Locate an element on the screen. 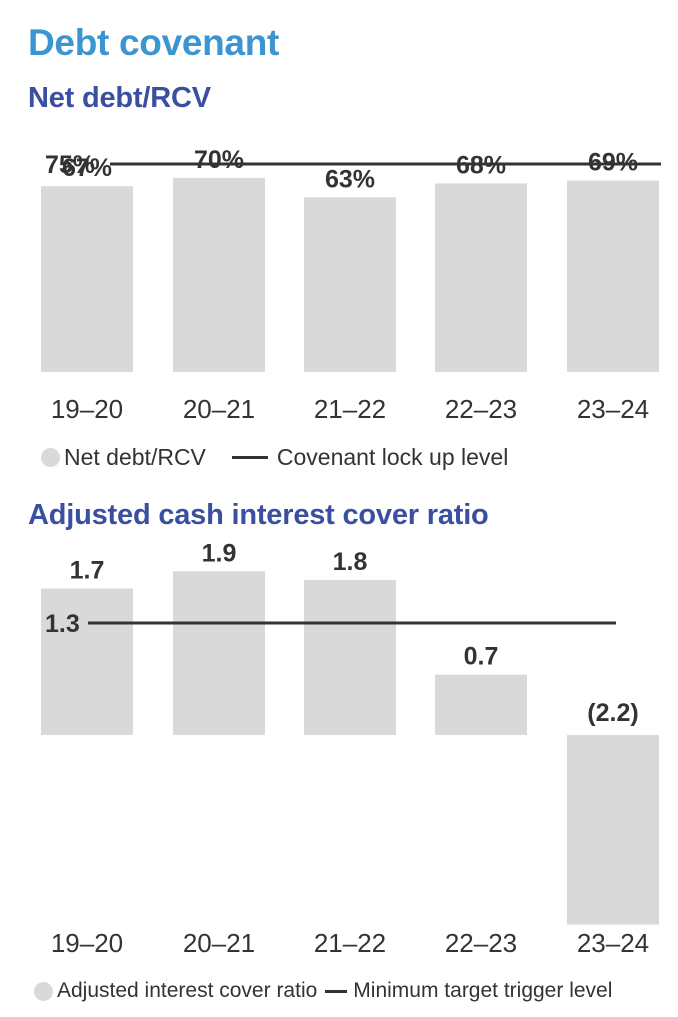  chart1-data-label: 63% is located at coordinates (350, 179).